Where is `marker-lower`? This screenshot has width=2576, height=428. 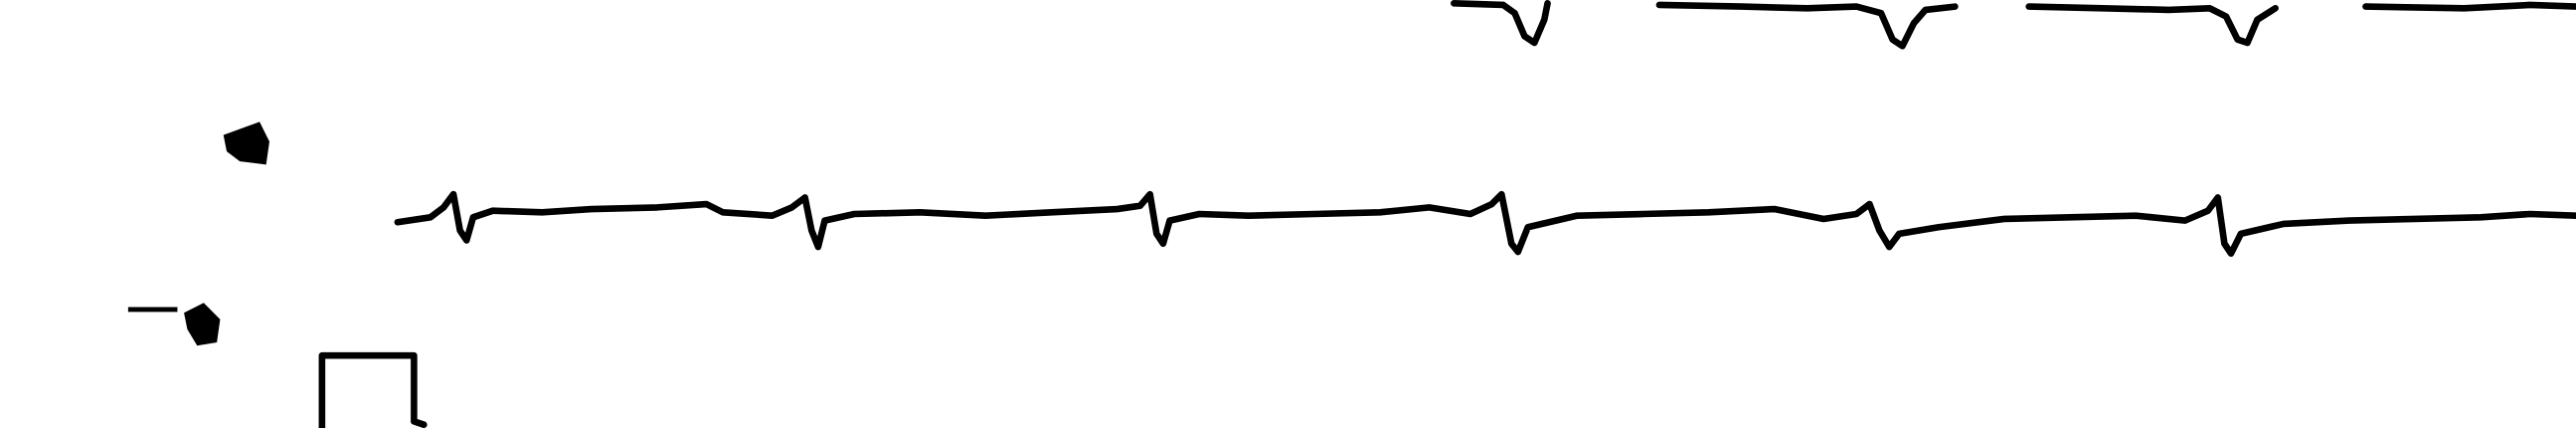
marker-lower is located at coordinates (202, 324).